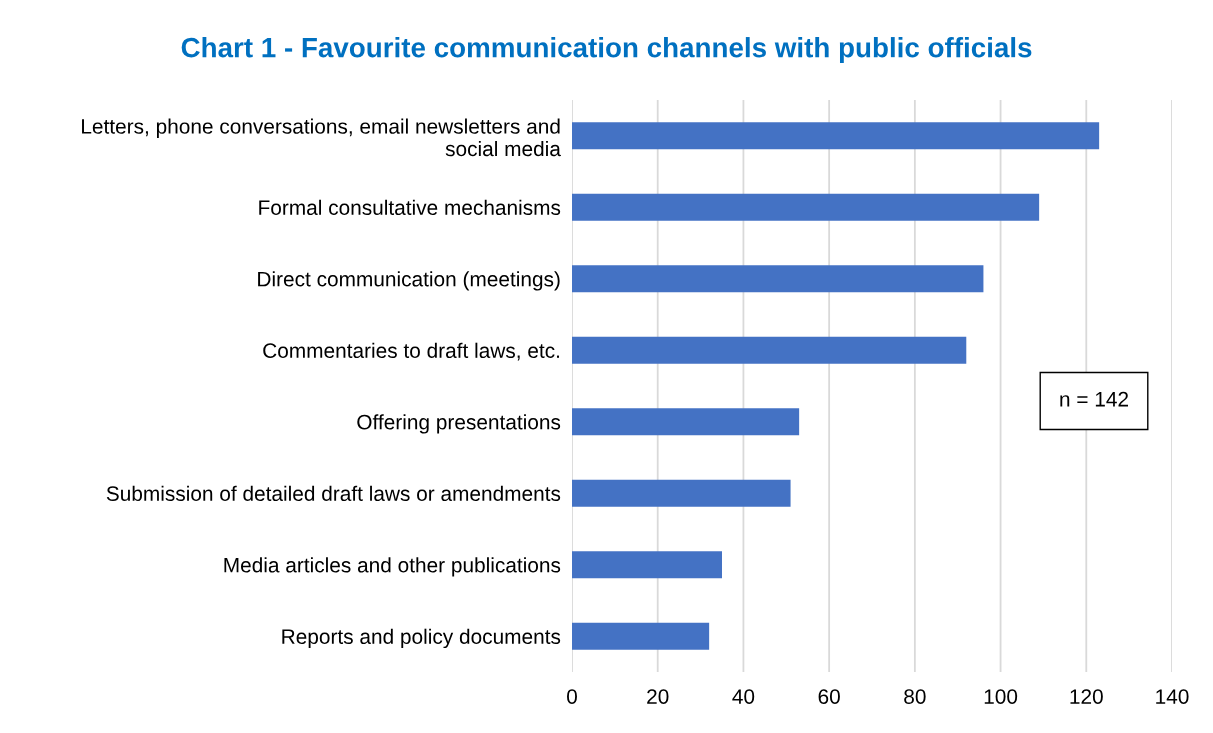  I want to click on x-tick-label: 140, so click(1172, 696).